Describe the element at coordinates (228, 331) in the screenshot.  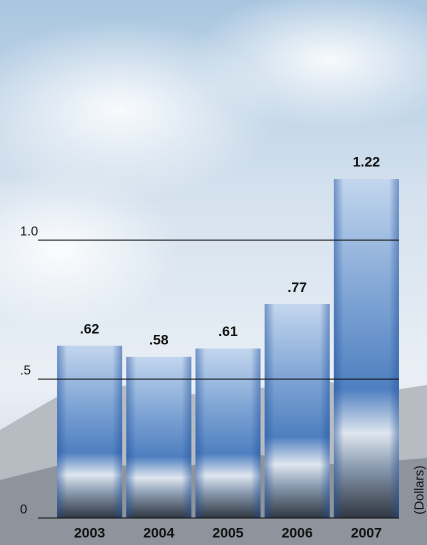
I see `value-label: .61` at that location.